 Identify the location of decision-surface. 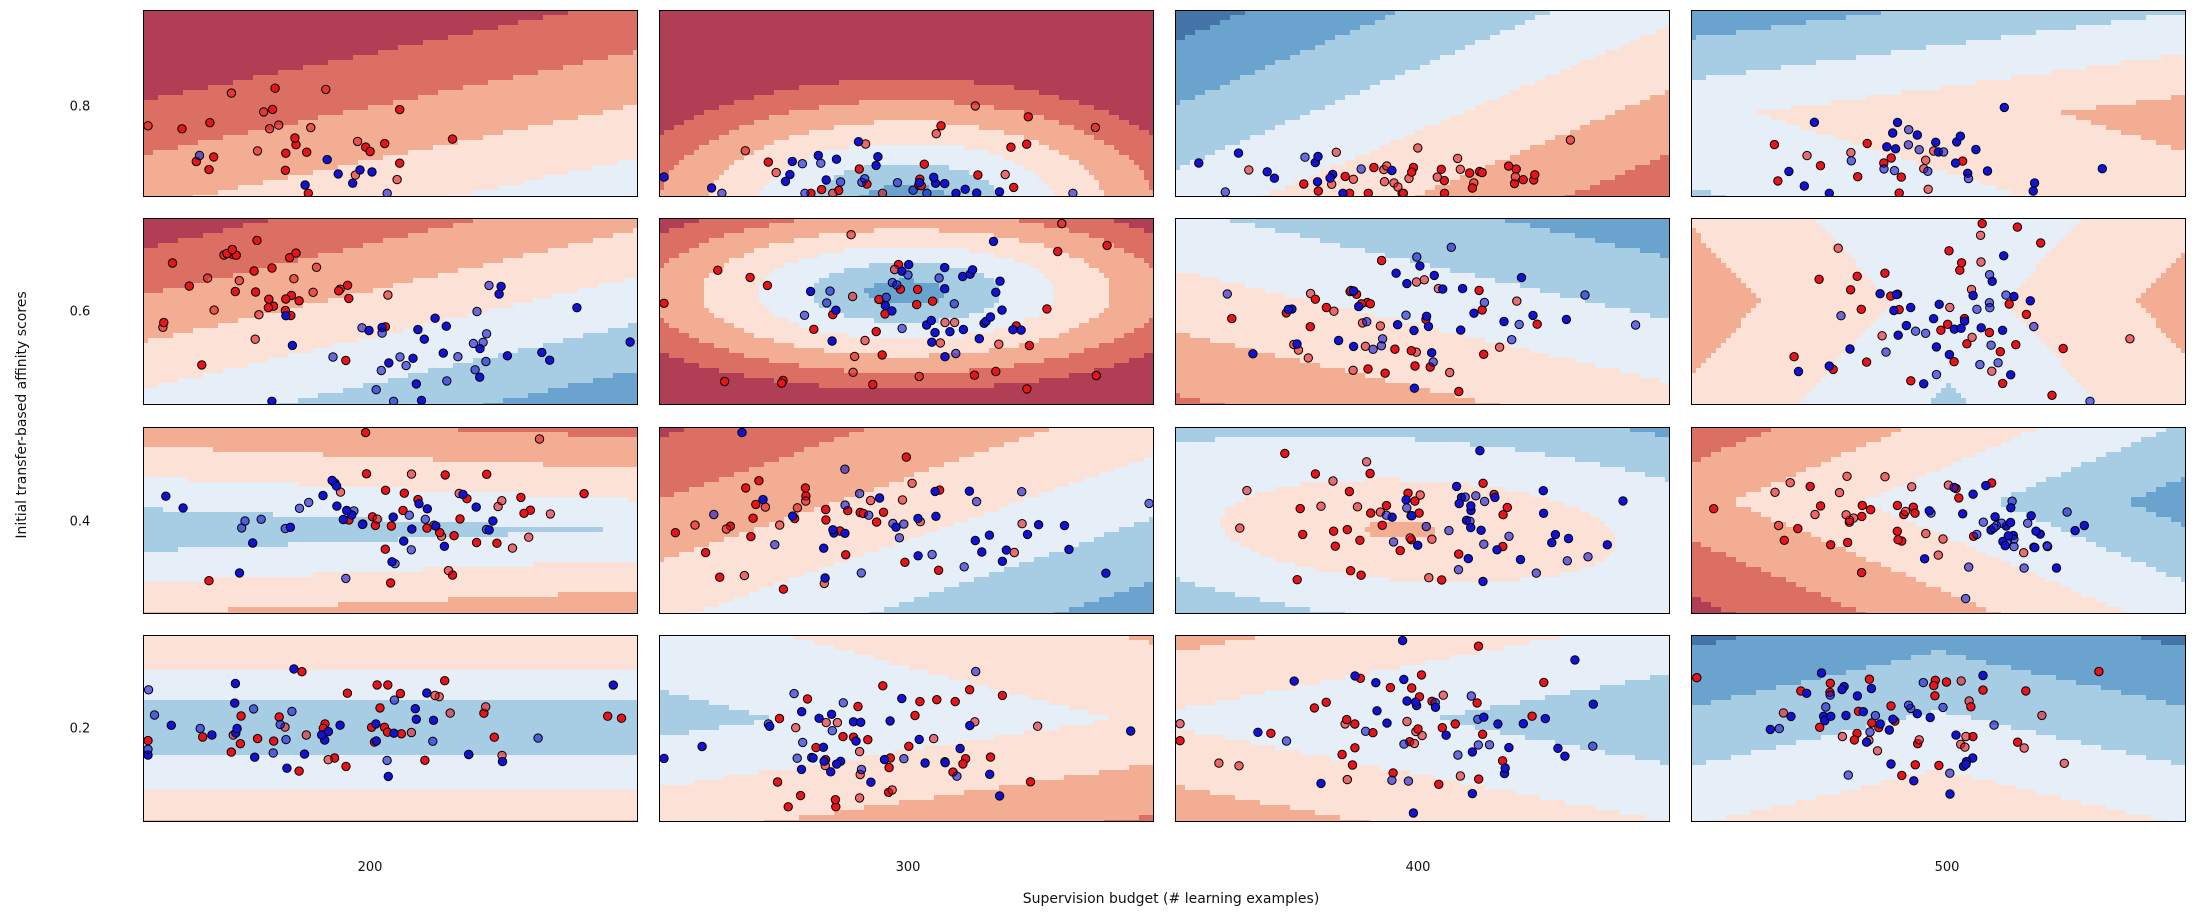
(906, 311).